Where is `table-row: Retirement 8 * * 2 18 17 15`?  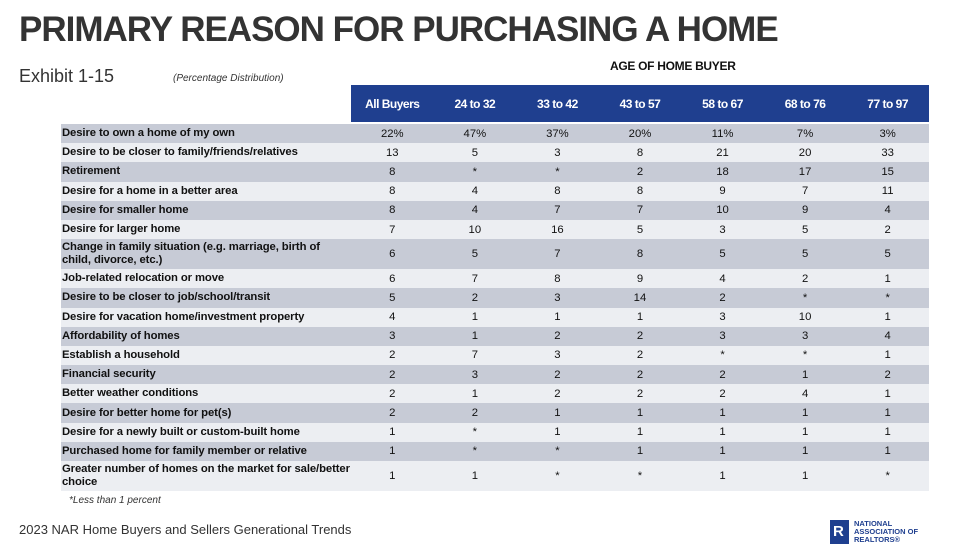
table-row: Retirement 8 * * 2 18 17 15 is located at coordinates (495, 172).